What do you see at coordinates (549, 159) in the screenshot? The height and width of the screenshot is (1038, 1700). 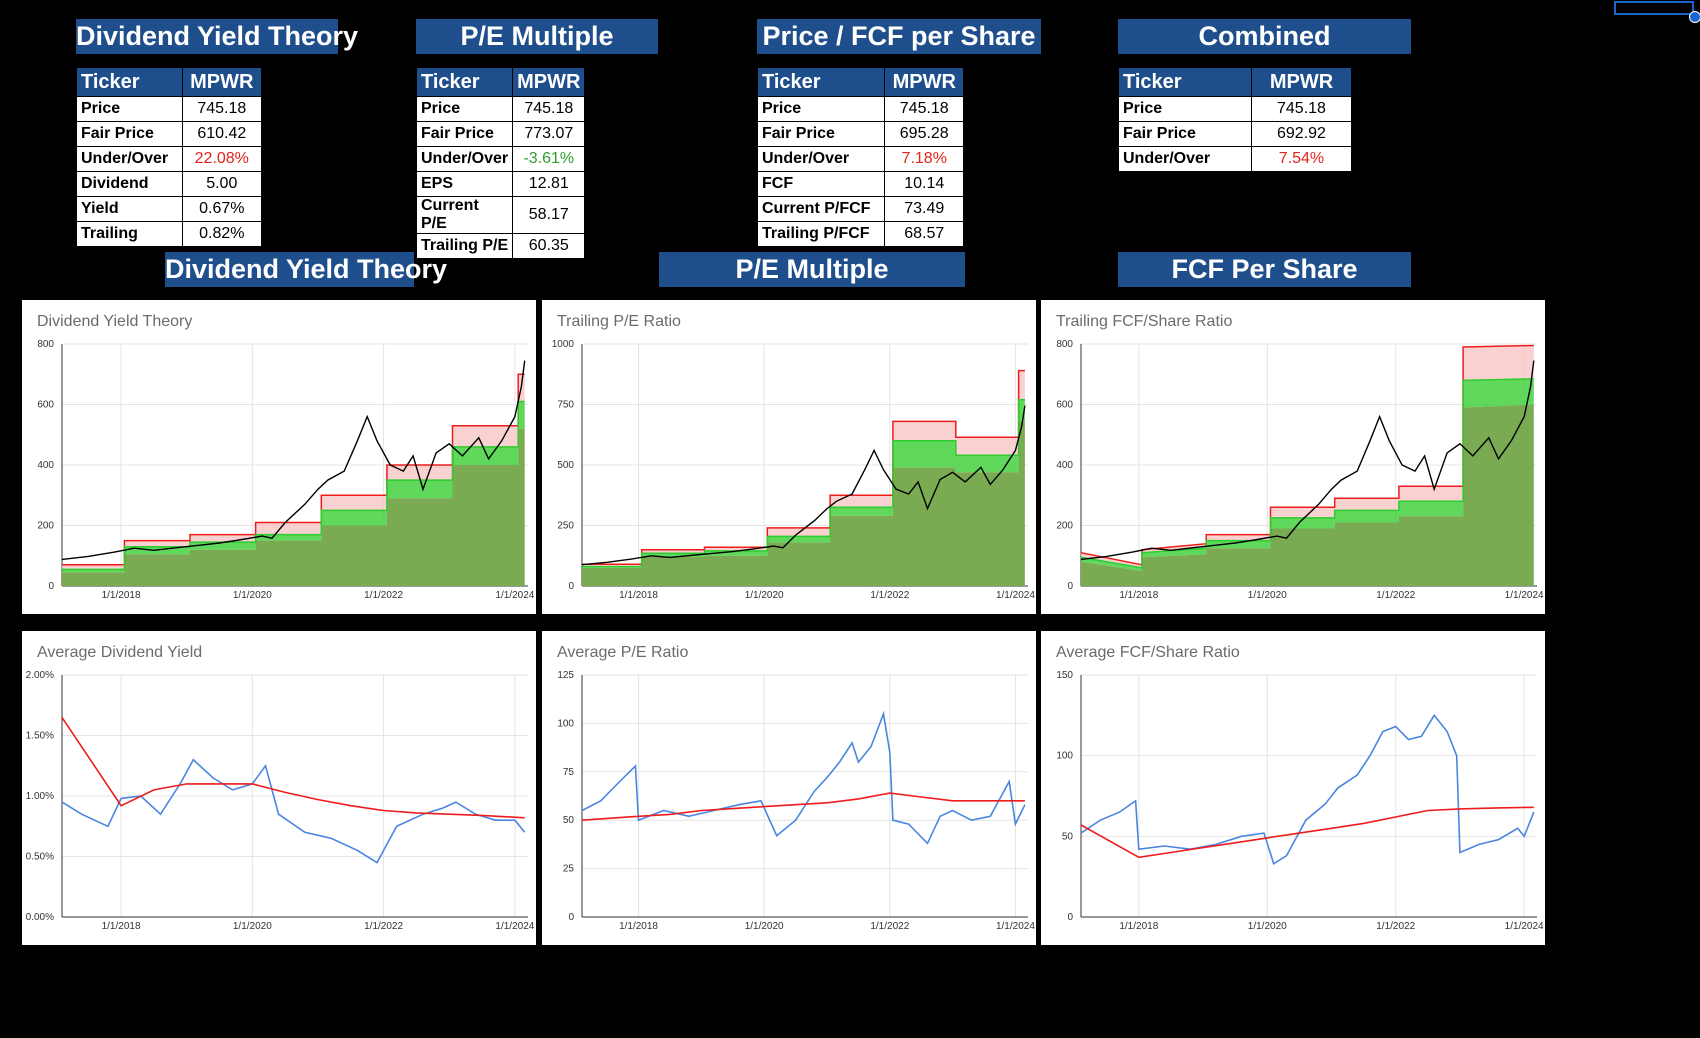 I see `row-value: -3.61%` at bounding box center [549, 159].